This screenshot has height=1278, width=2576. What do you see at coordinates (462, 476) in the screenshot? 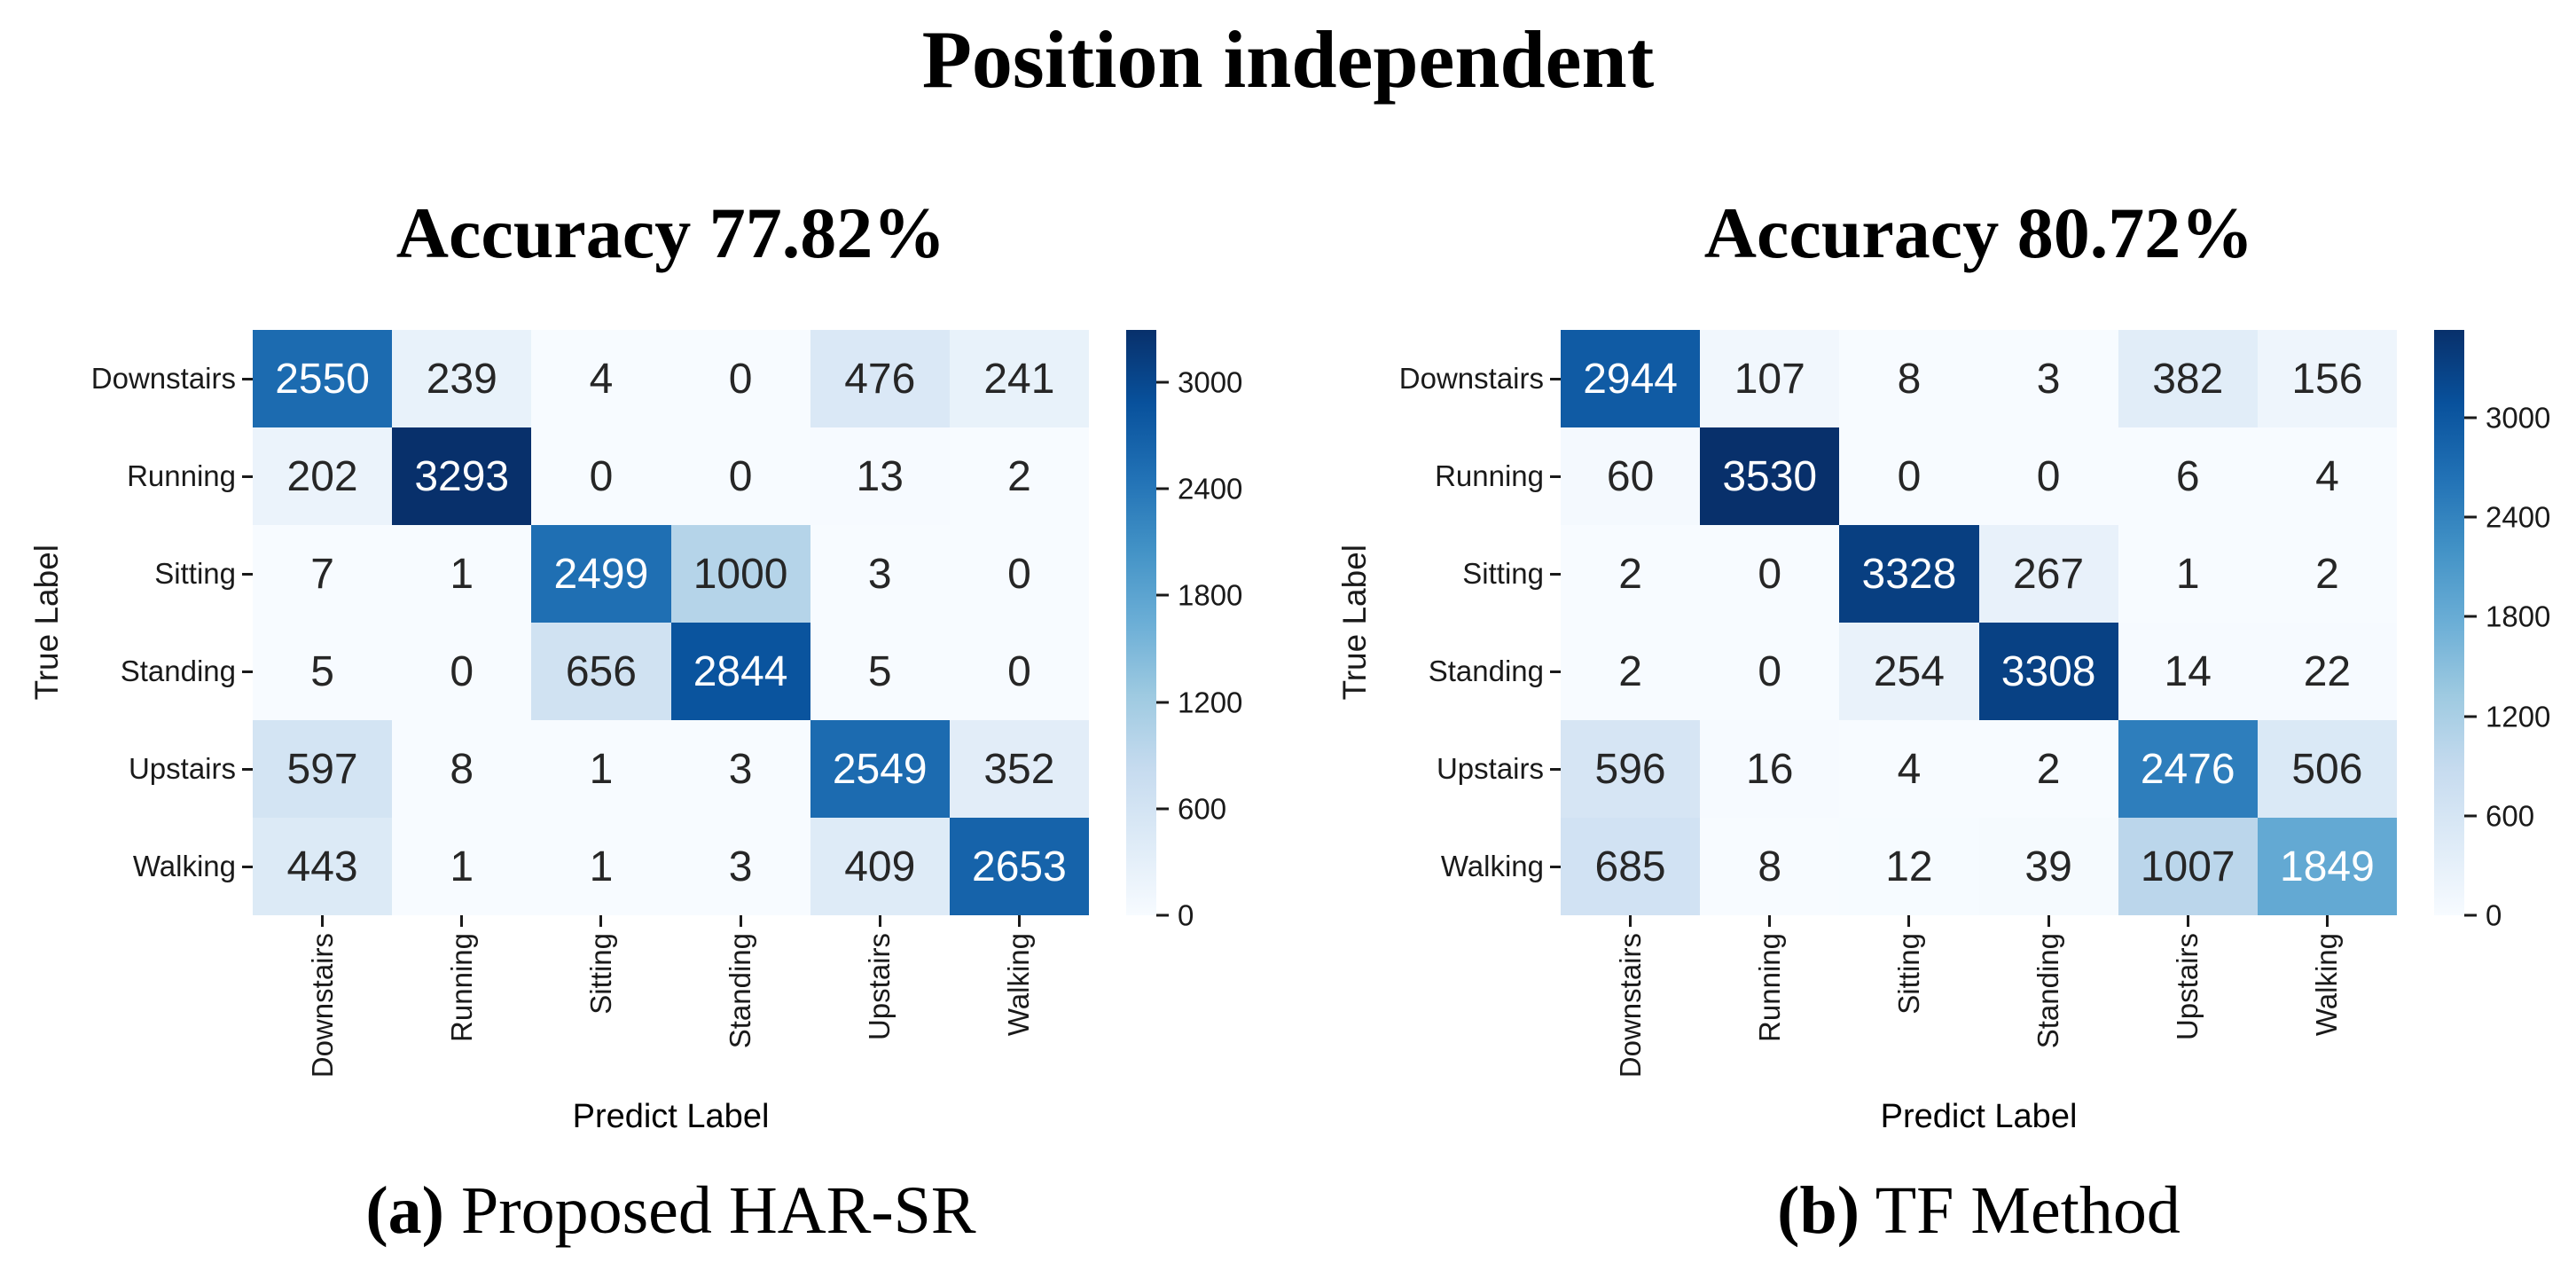
I see `matrix-cell: 3293` at bounding box center [462, 476].